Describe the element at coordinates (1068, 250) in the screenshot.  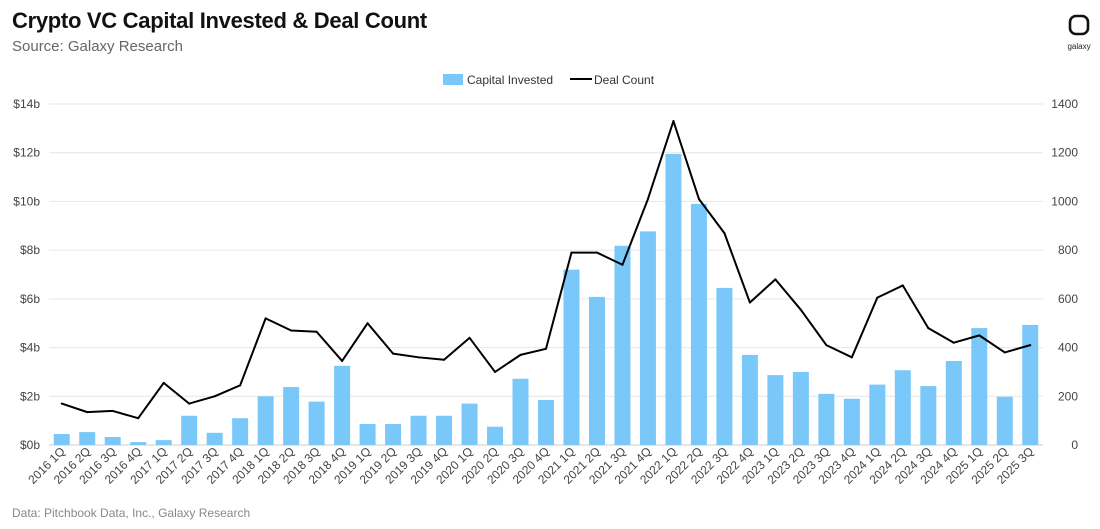
I see `y-right-tick-label: 800` at that location.